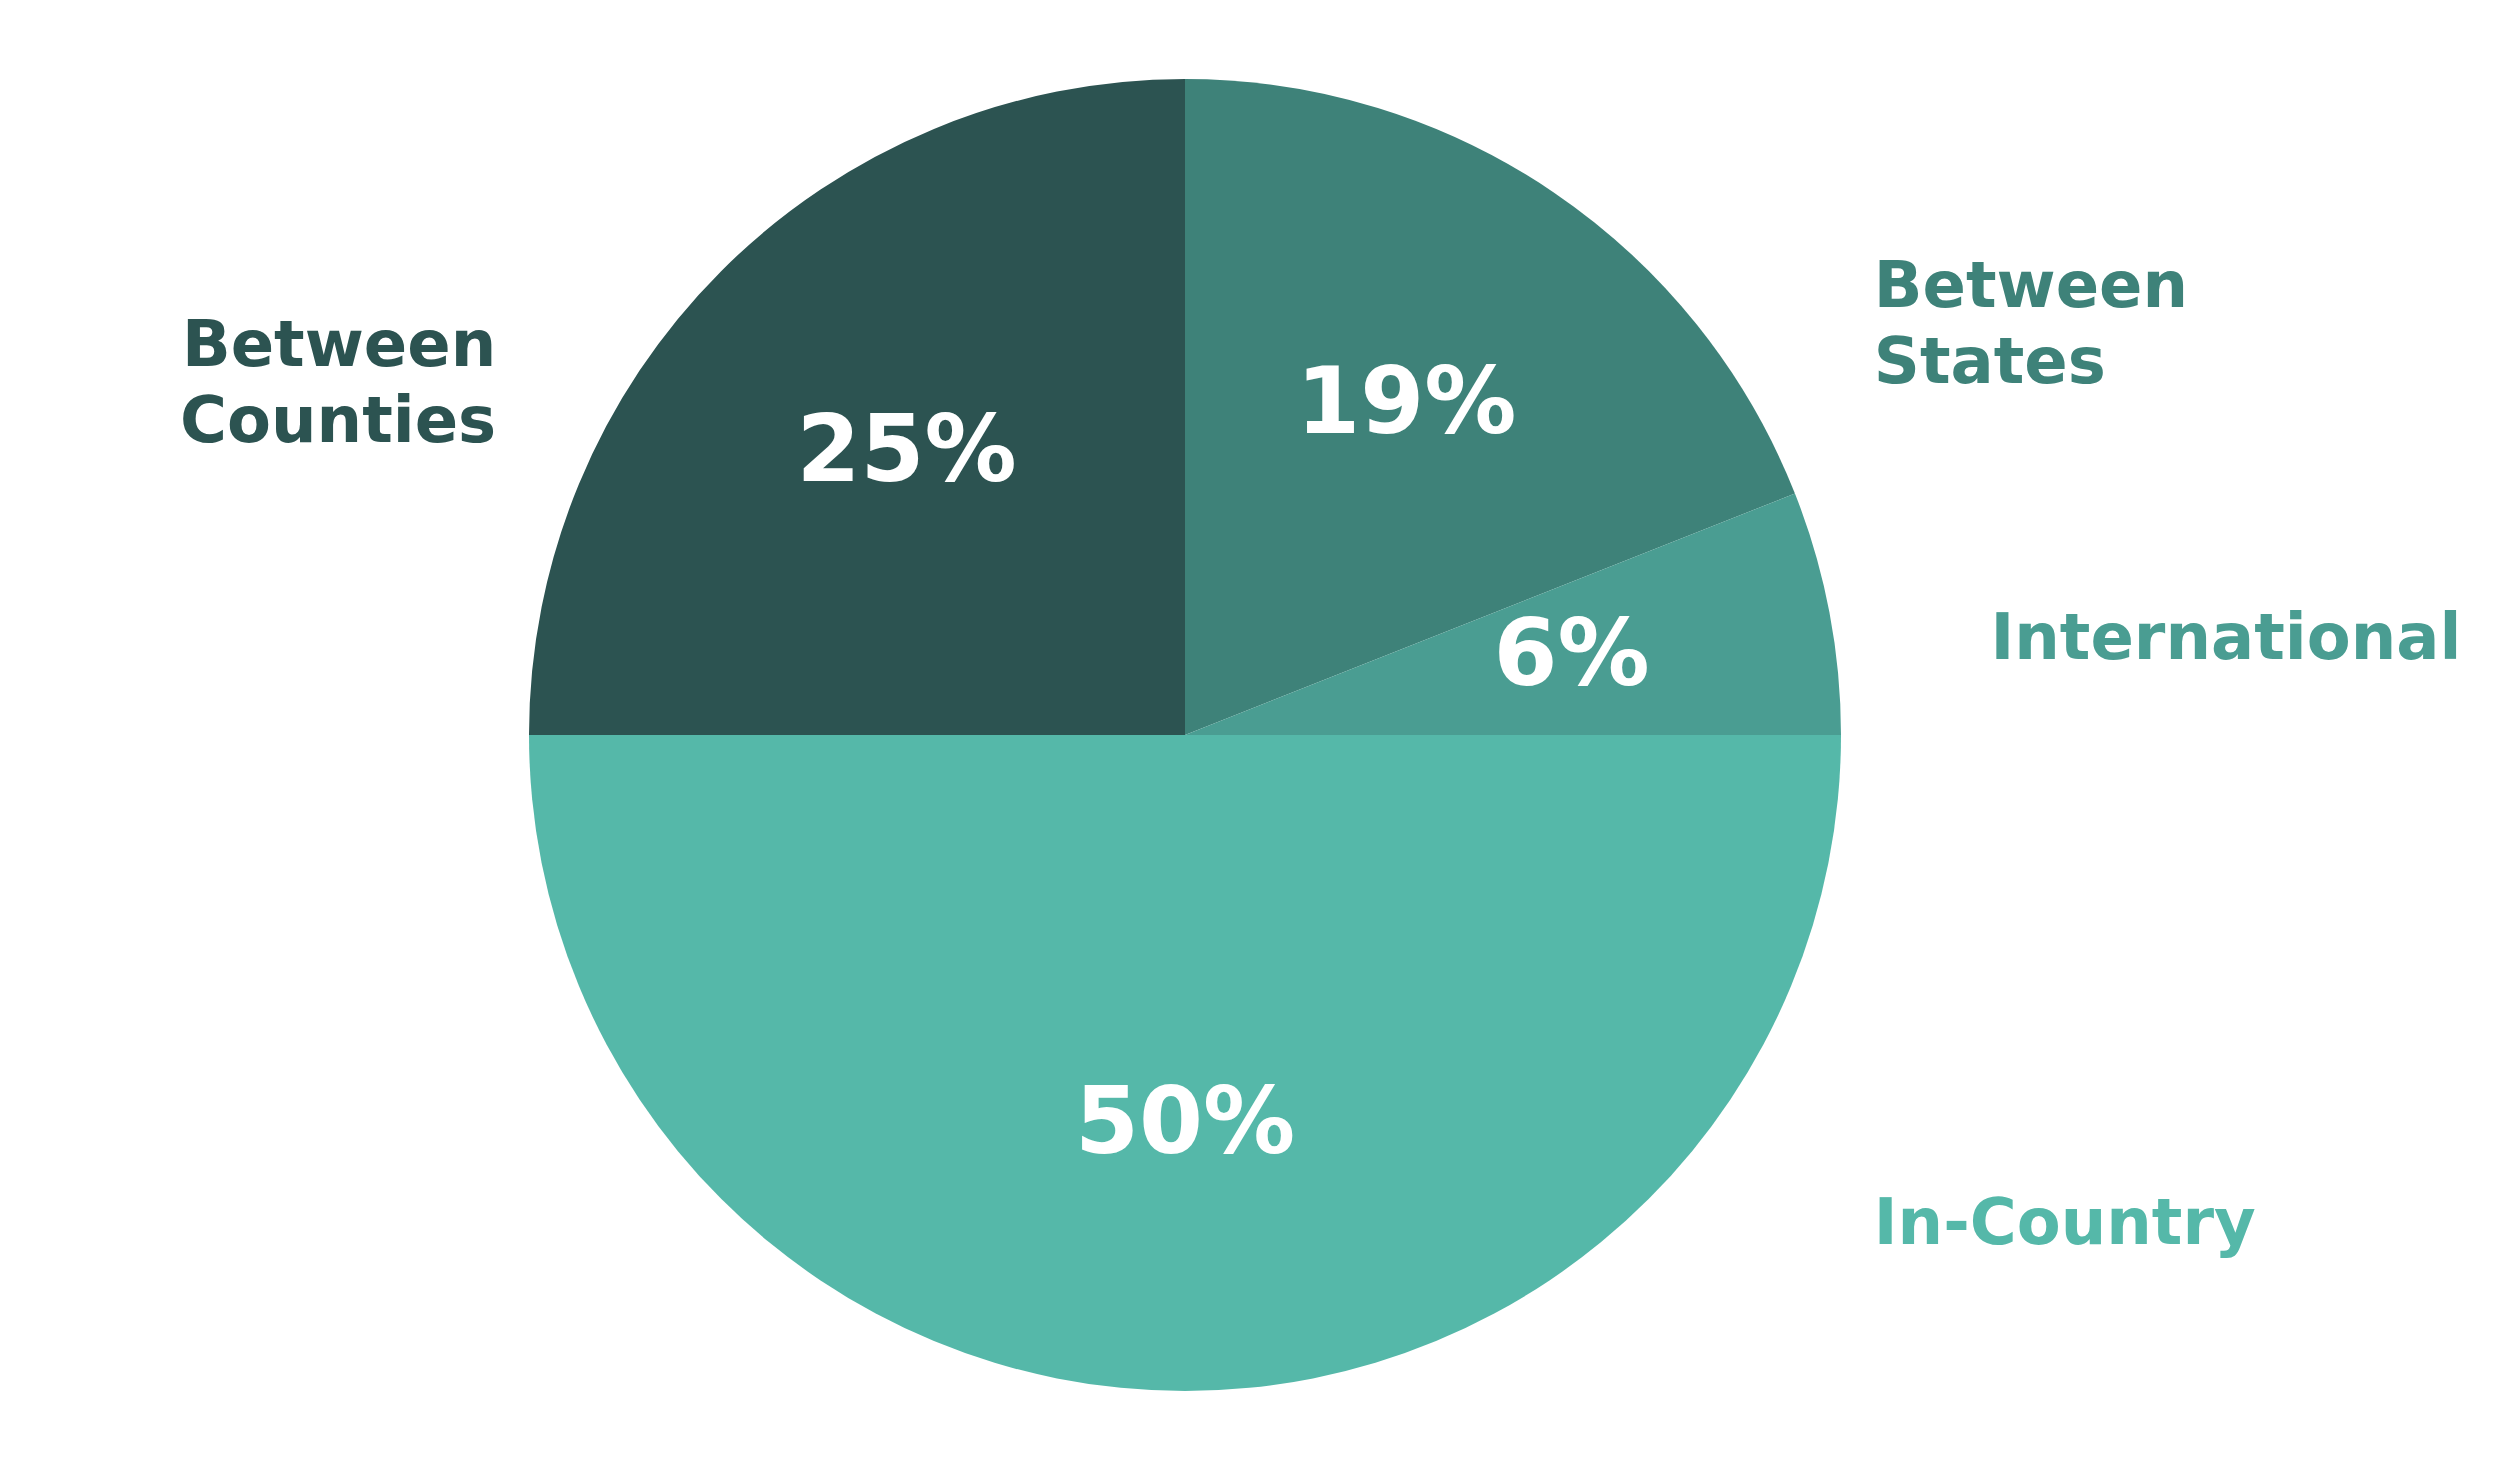 The width and height of the screenshot is (2500, 1470). I want to click on data-label: 19%, so click(1406, 402).